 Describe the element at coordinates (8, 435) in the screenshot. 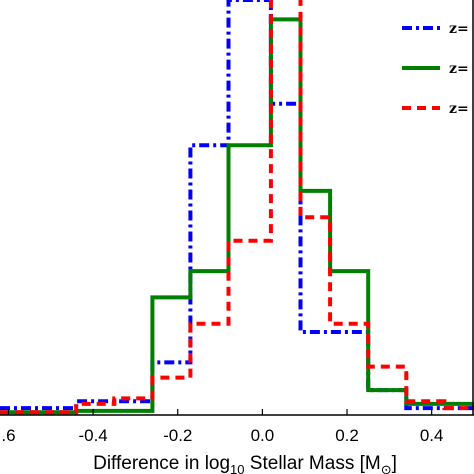

I see `x-tick-label: .6` at that location.